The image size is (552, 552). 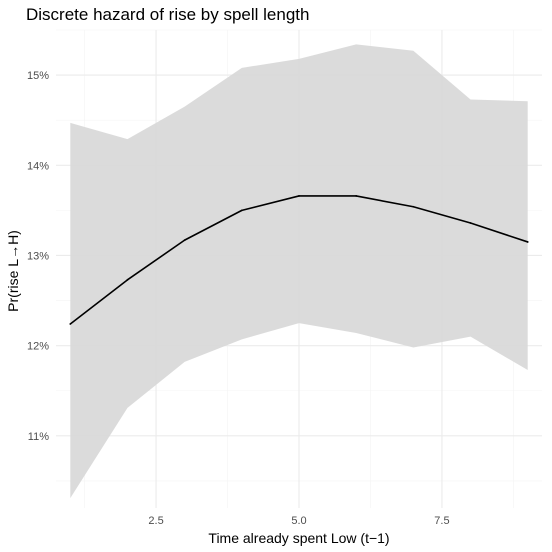 I want to click on x-tick-labels: 2.5 5.0 7.5, so click(x=298, y=521).